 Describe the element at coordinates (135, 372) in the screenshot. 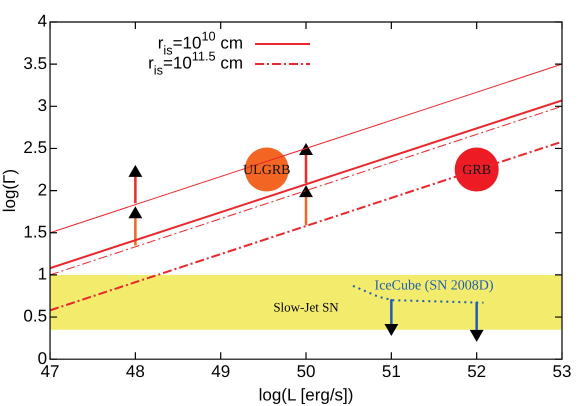

I see `x-tick-label: 48` at that location.